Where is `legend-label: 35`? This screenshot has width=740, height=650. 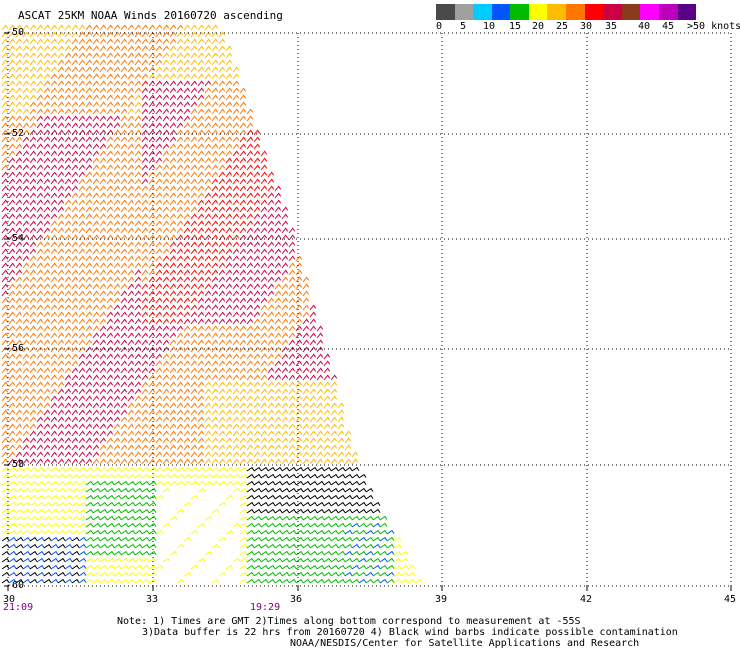 legend-label: 35 is located at coordinates (611, 26).